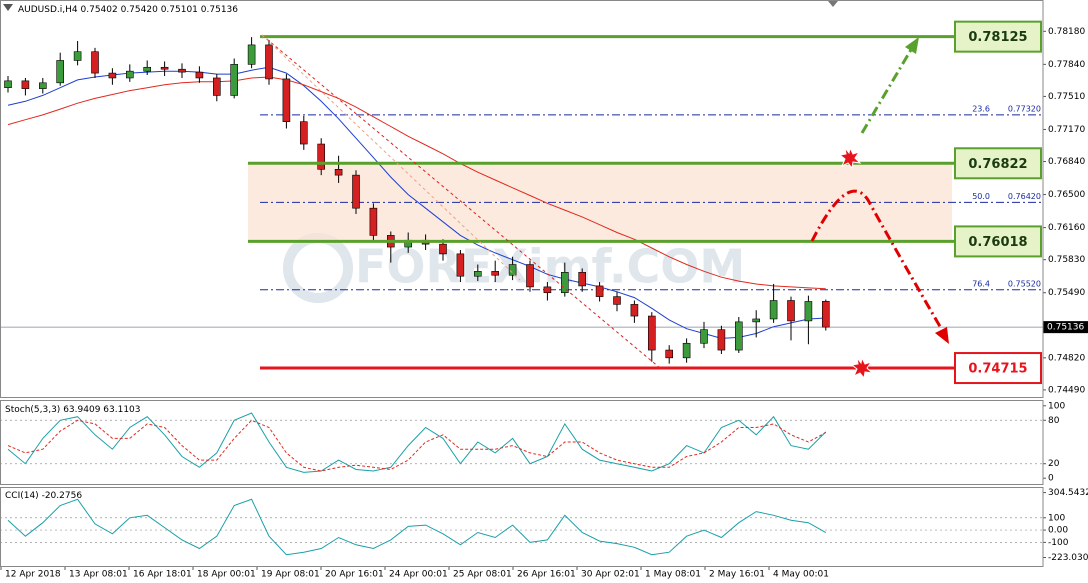 This screenshot has height=583, width=1088. Describe the element at coordinates (550, 267) in the screenshot. I see `watermark-text: FOREXimf.COM` at that location.